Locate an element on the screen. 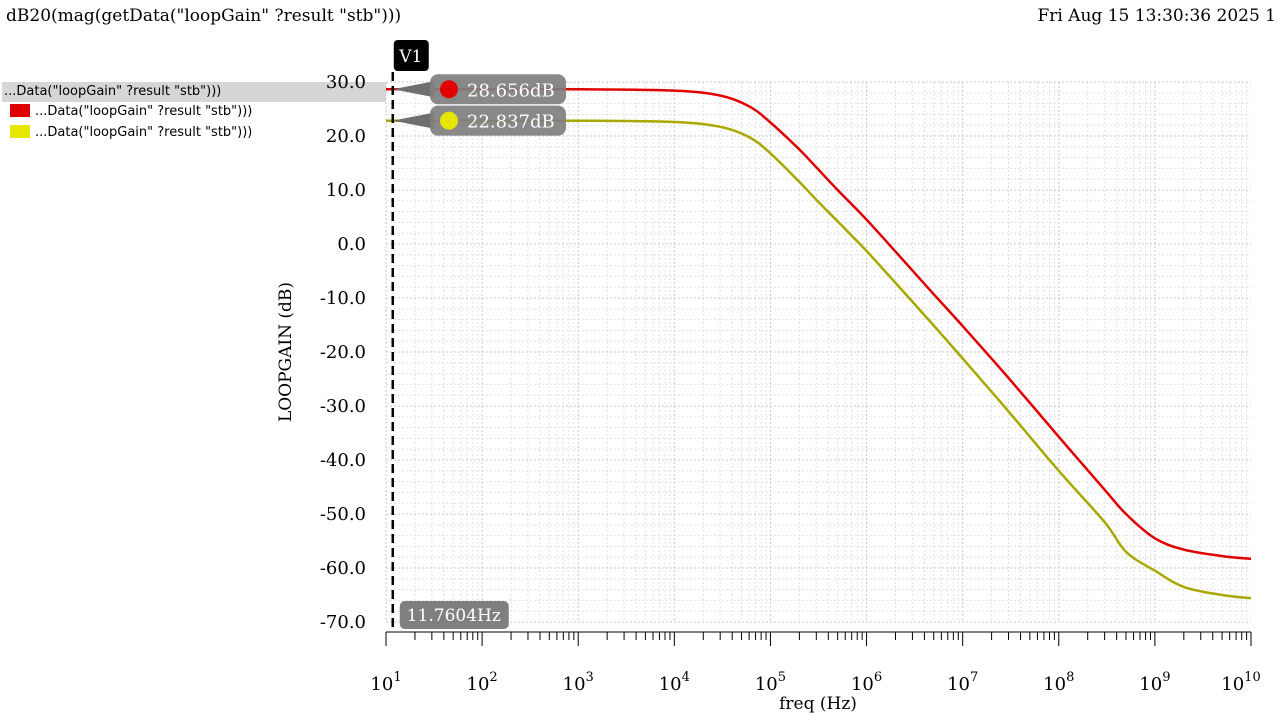 The height and width of the screenshot is (720, 1280). x-tick-exponent: 6 is located at coordinates (878, 677).